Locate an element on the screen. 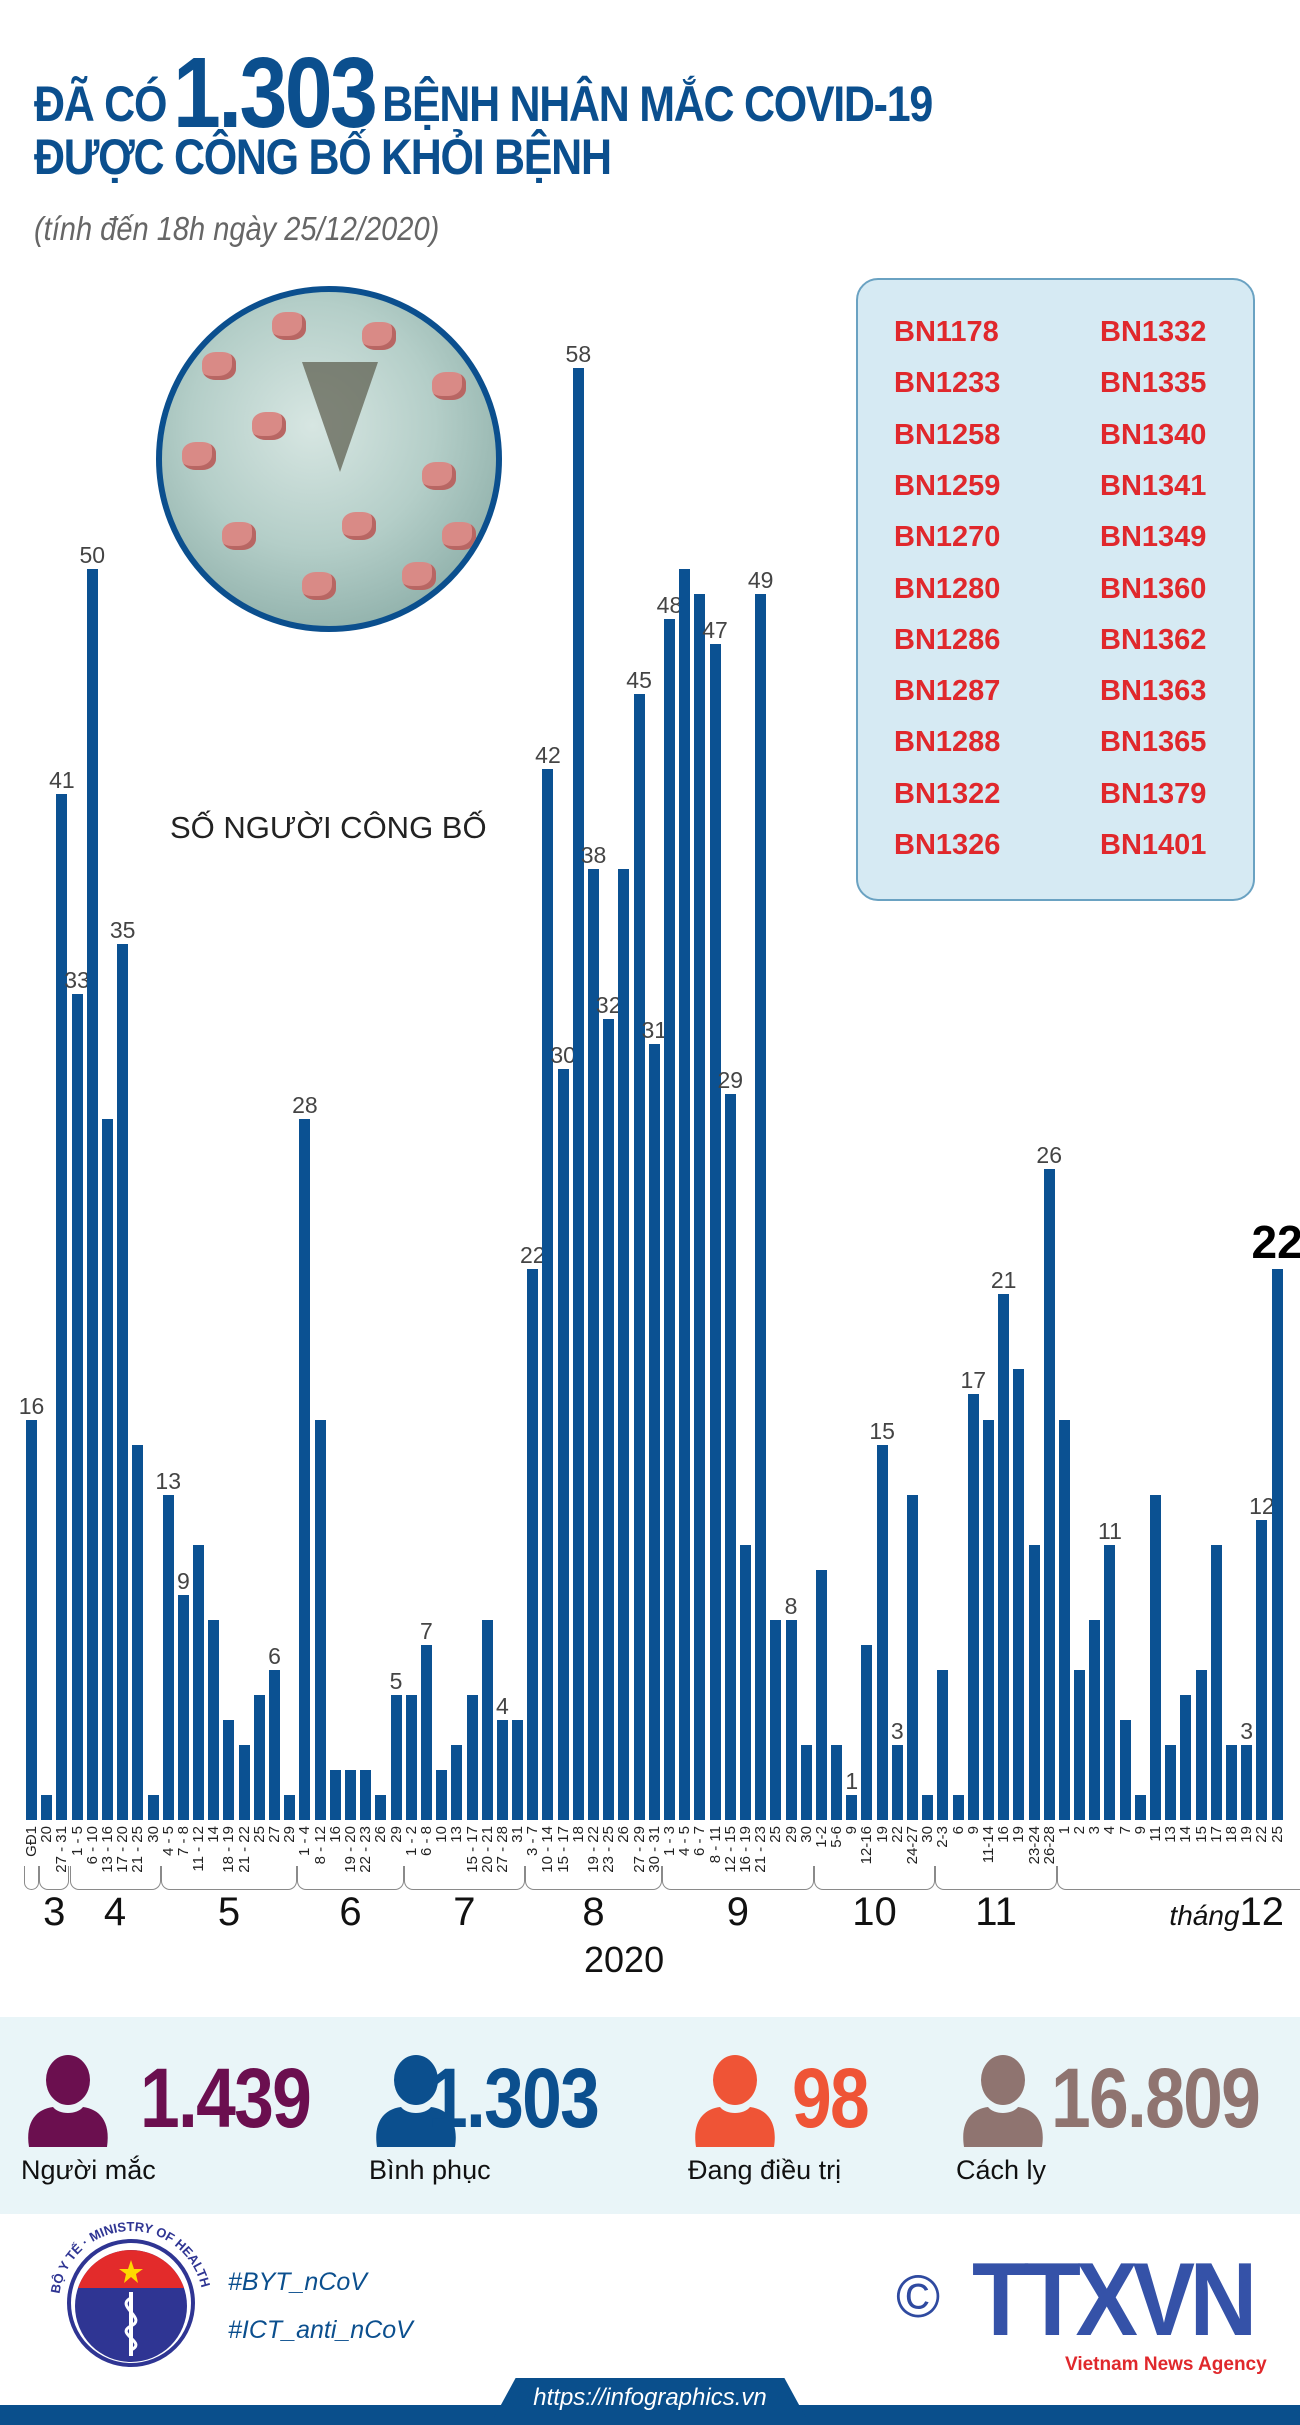  patient-id: BN1401 is located at coordinates (1153, 845).